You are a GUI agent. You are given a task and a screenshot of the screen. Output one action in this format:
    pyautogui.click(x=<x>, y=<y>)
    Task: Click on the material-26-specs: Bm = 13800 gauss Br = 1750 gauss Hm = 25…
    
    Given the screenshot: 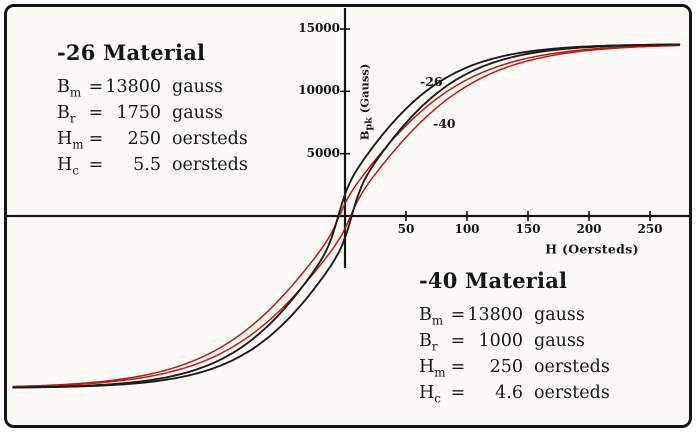 What is the action you would take?
    pyautogui.click(x=152, y=129)
    